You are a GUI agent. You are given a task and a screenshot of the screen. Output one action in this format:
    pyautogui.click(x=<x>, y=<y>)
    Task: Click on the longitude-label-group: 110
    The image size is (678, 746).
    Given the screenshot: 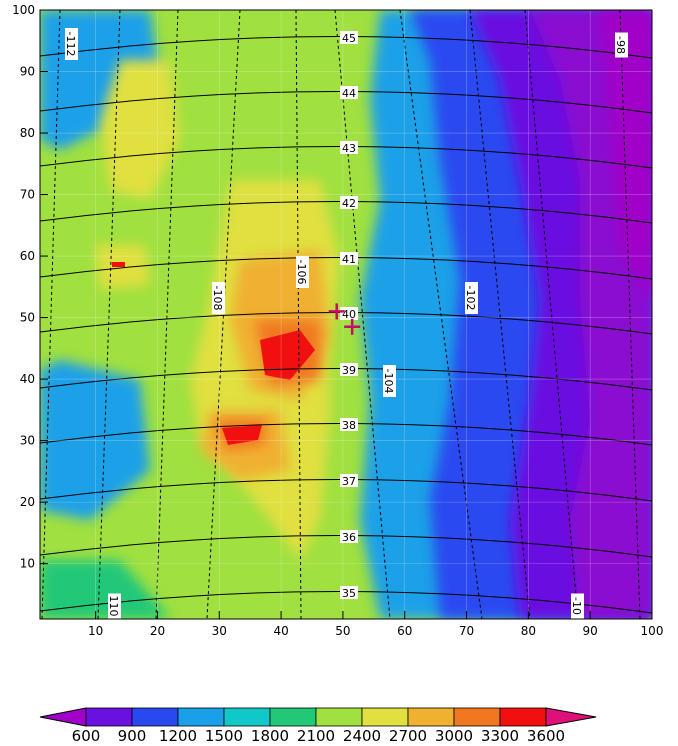 What is the action you would take?
    pyautogui.click(x=114, y=606)
    